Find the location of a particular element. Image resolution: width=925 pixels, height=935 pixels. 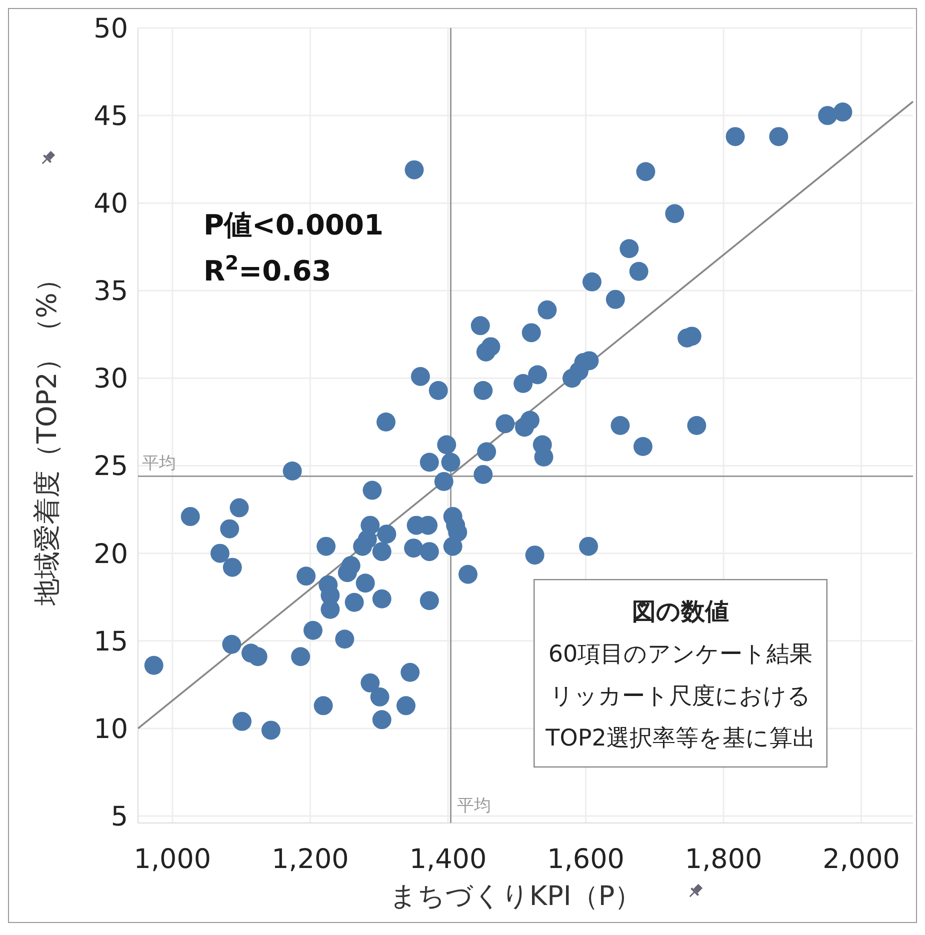

annotation: 図の数値 is located at coordinates (680, 612).